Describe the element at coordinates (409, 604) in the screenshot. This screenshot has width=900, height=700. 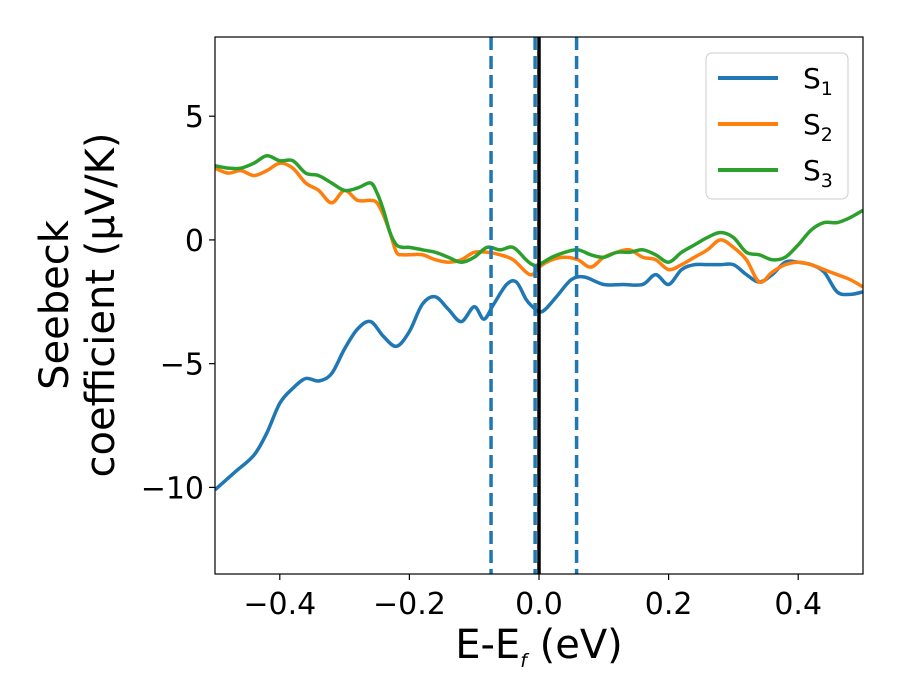
I see `x-tick-label-1: −0.2` at that location.